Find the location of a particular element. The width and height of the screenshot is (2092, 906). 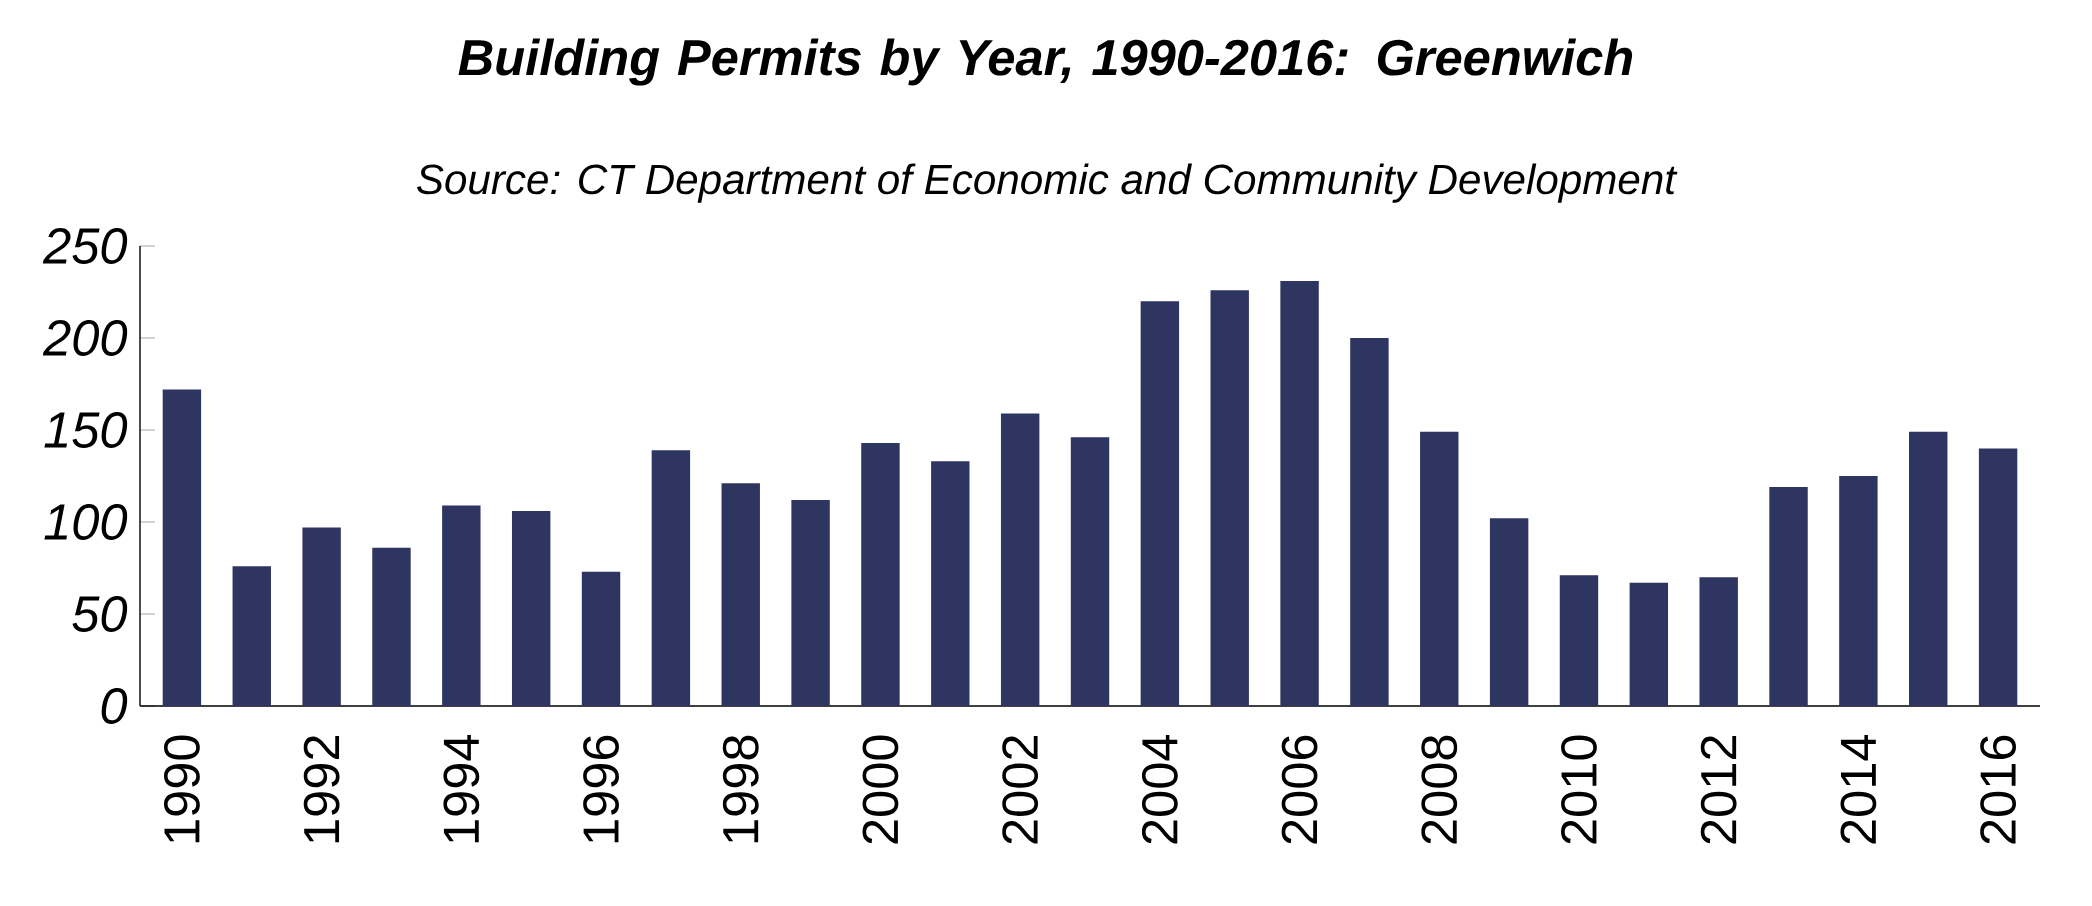

y-tick-label: 250 is located at coordinates (85, 246).